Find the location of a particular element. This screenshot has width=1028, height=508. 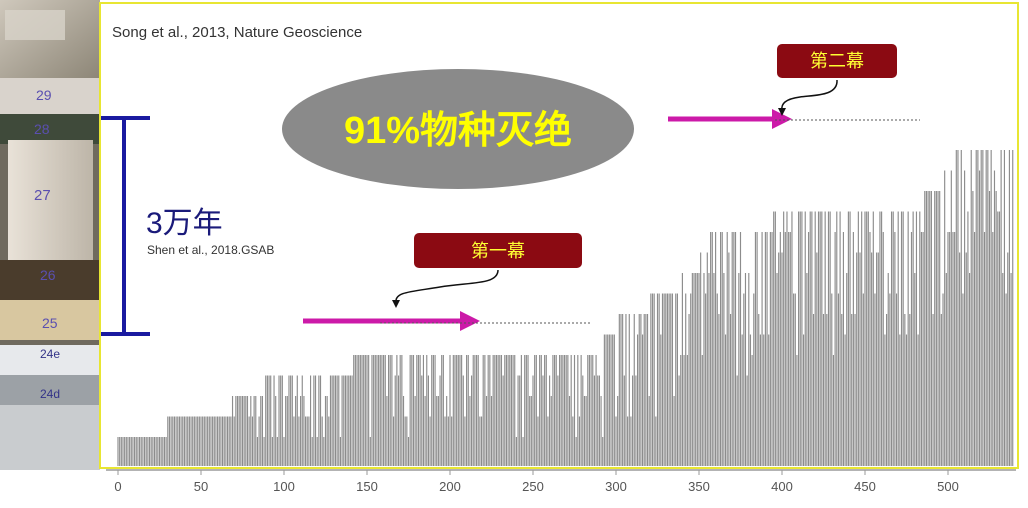

phase2-arrow is located at coordinates (730, 119).